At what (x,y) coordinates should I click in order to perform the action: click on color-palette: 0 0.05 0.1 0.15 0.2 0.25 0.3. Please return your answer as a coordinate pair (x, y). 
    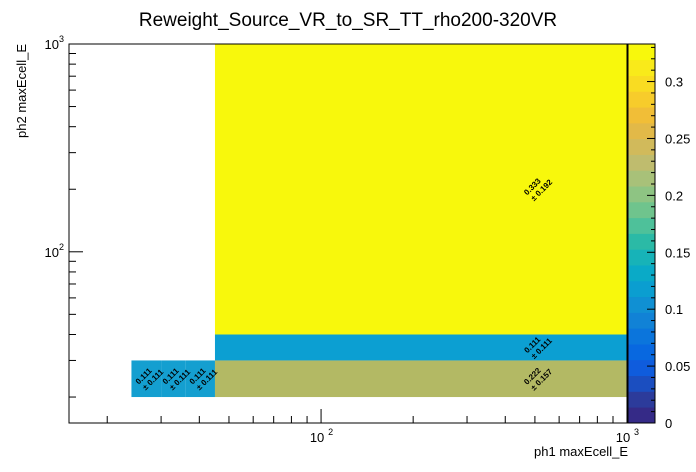
    Looking at the image, I should click on (658, 237).